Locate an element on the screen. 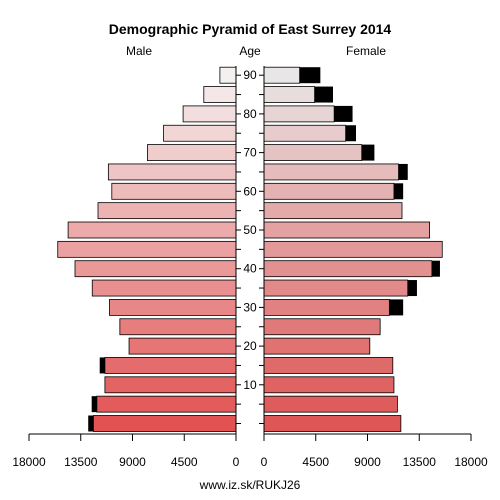  age-tick-label: 50 is located at coordinates (250, 230).